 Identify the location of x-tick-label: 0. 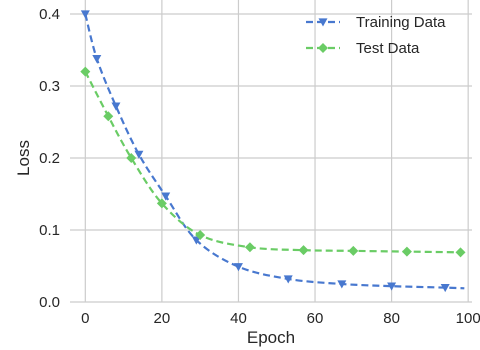
(85, 318).